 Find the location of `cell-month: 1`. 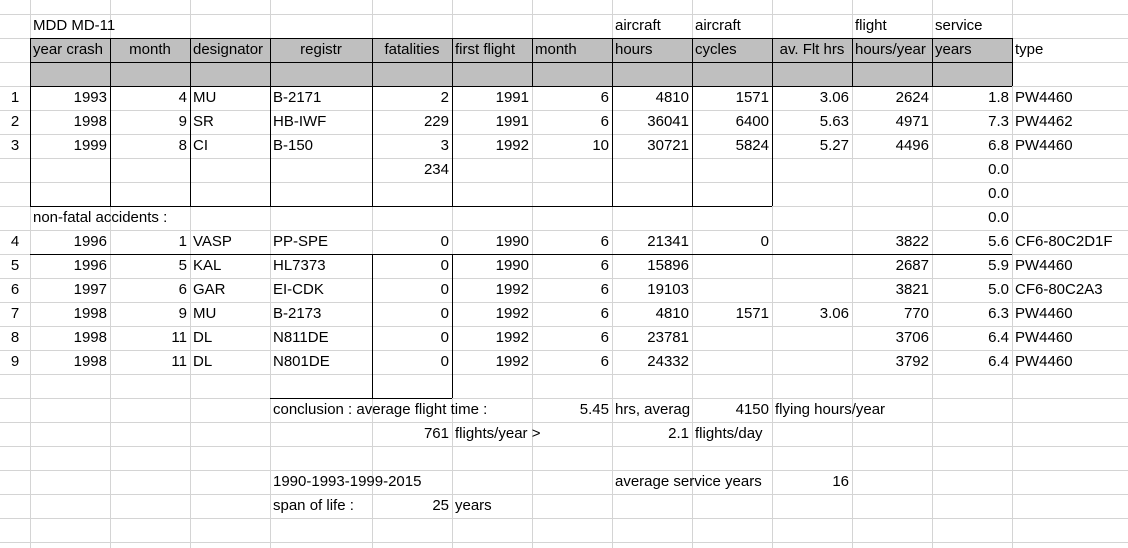

cell-month: 1 is located at coordinates (182, 241).